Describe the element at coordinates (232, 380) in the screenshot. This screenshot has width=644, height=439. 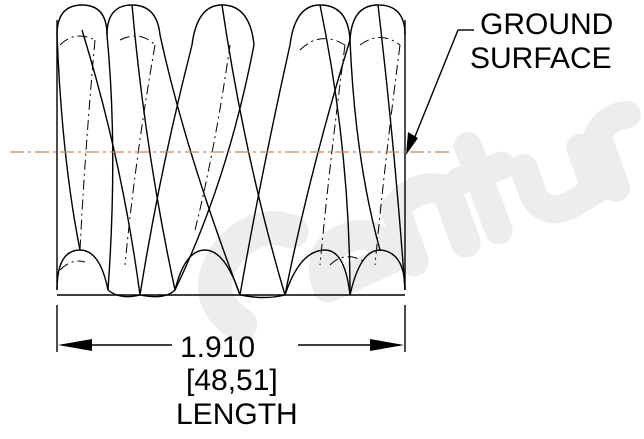
I see `dimension-metric: [48,51]` at that location.